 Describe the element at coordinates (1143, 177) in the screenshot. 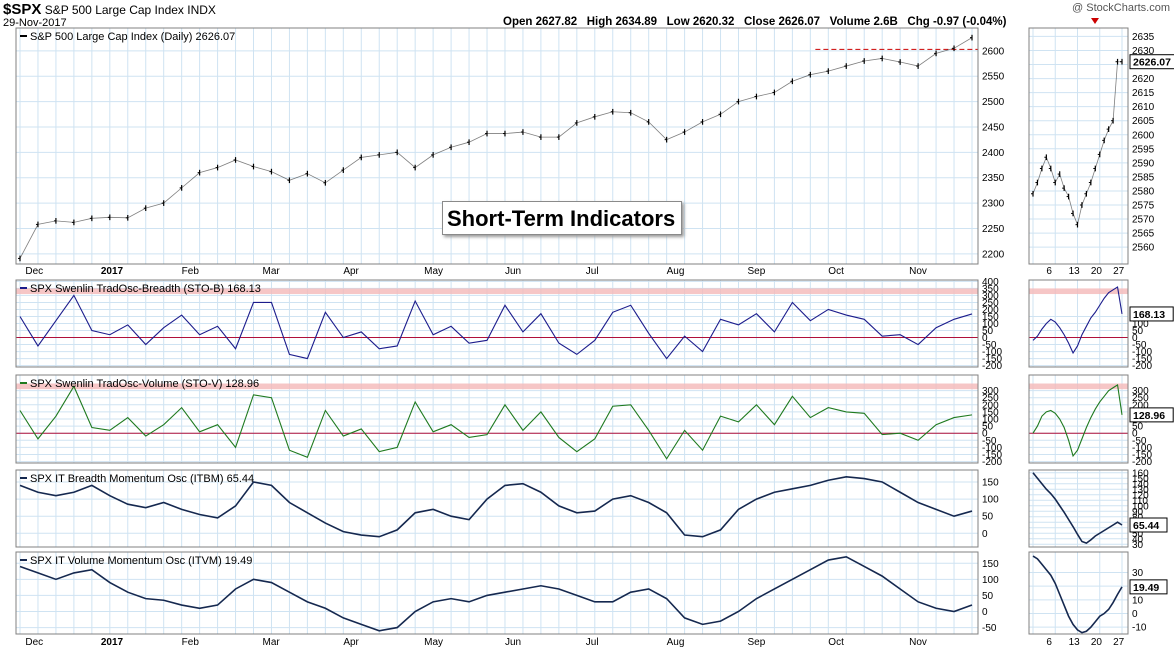

I see `y-tick-label: 2585` at that location.